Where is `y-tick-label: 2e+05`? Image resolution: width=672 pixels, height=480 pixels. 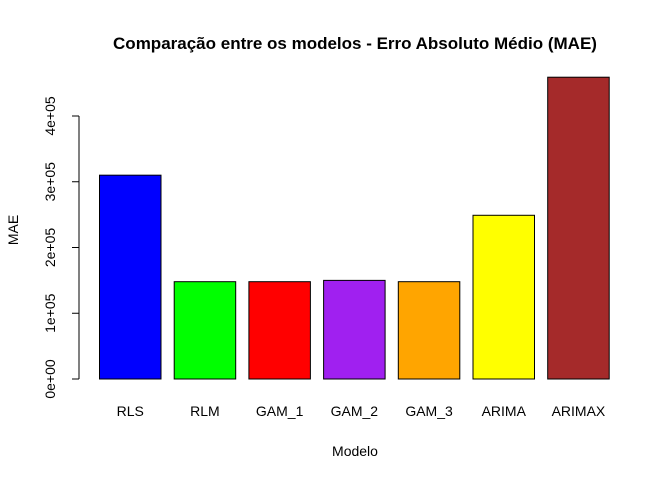 y-tick-label: 2e+05 is located at coordinates (50, 248).